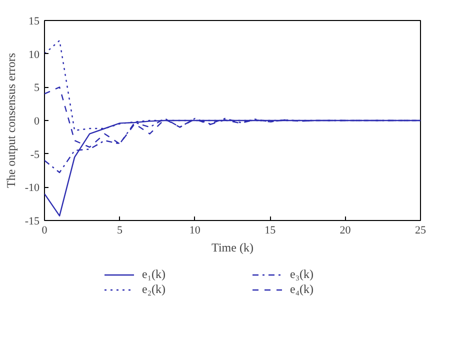 This screenshot has height=348, width=474. I want to click on y-tick-label: 0, so click(37, 122).